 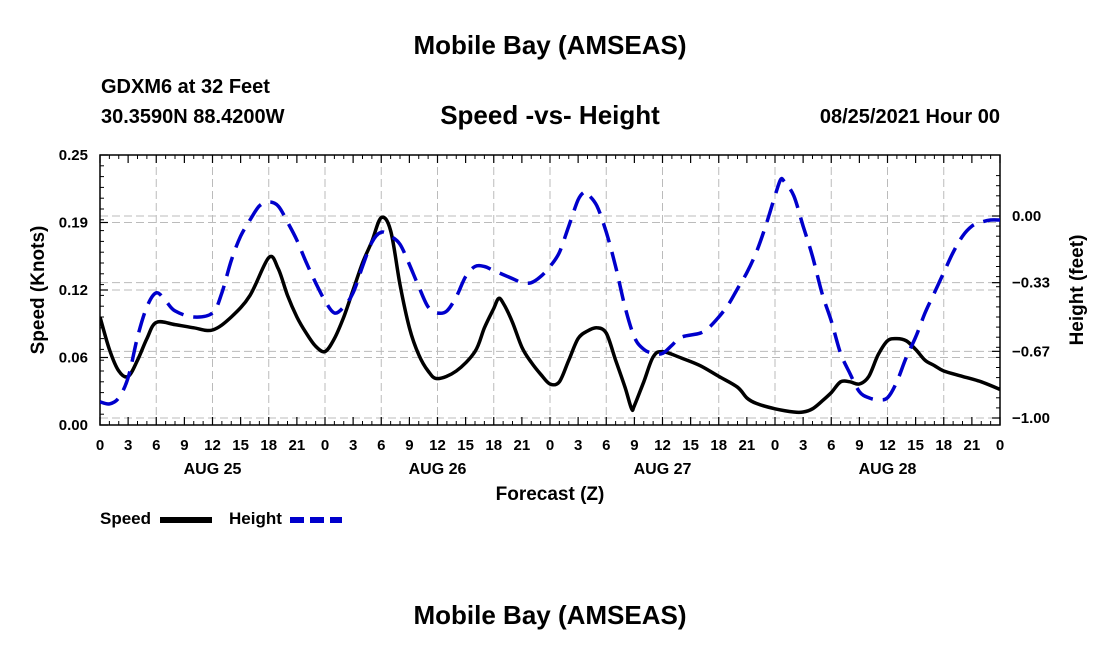 I want to click on footer-title: Mobile Bay (AMSEAS), so click(x=550, y=615).